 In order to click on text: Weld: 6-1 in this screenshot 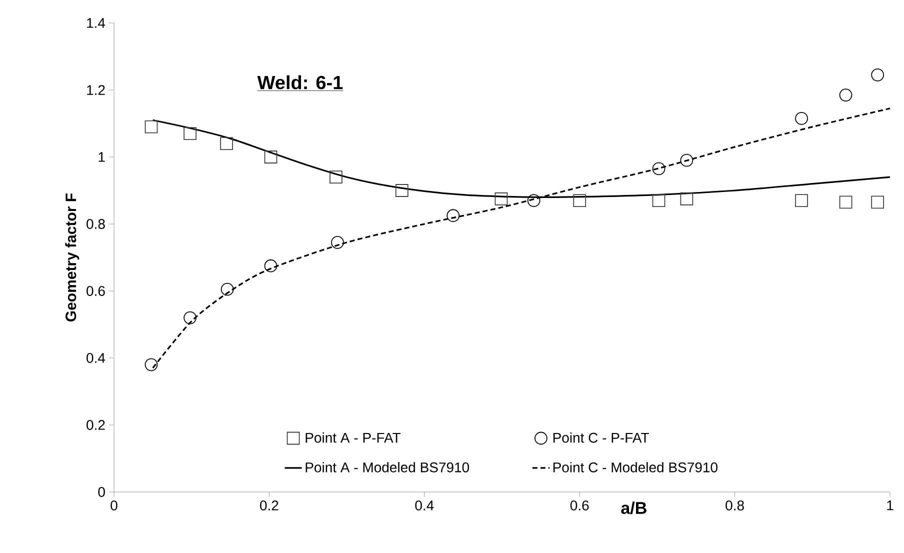, I will do `click(300, 82)`.